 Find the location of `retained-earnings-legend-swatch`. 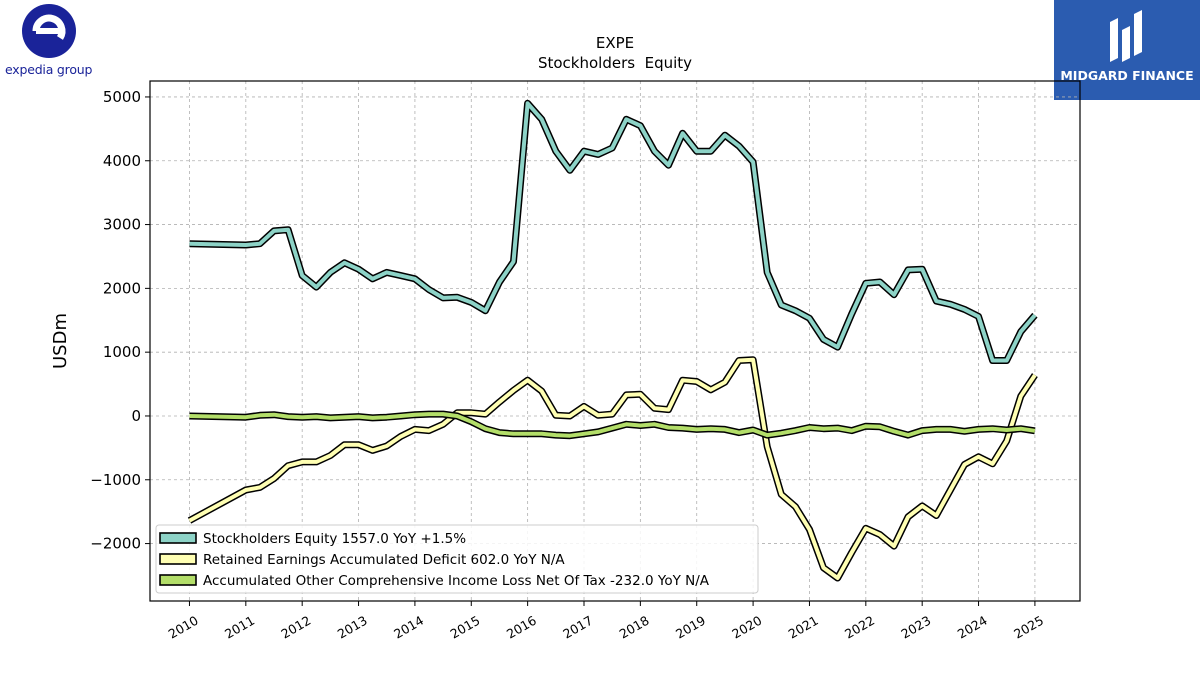

retained-earnings-legend-swatch is located at coordinates (178, 559).